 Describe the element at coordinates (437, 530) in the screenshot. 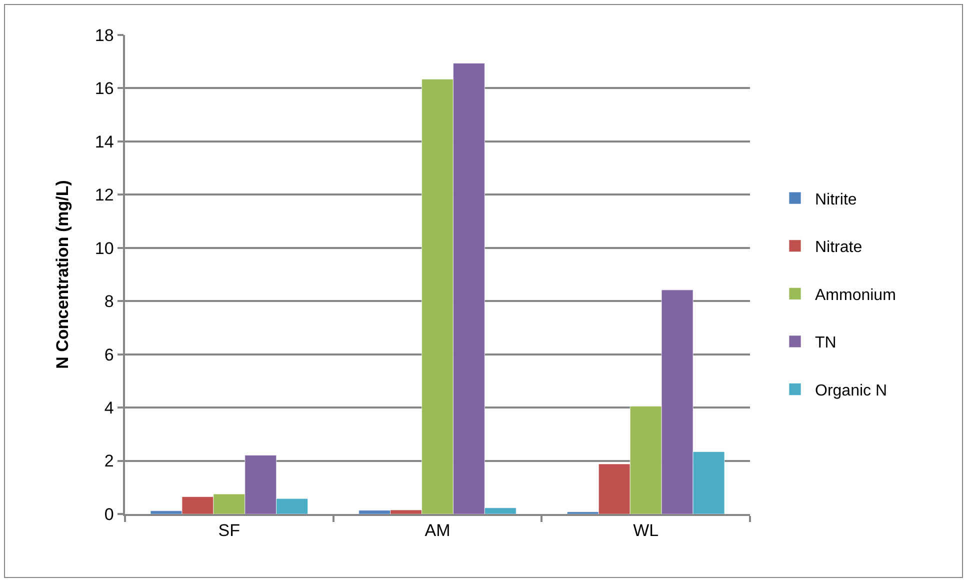

I see `x-tick-label: AM` at that location.